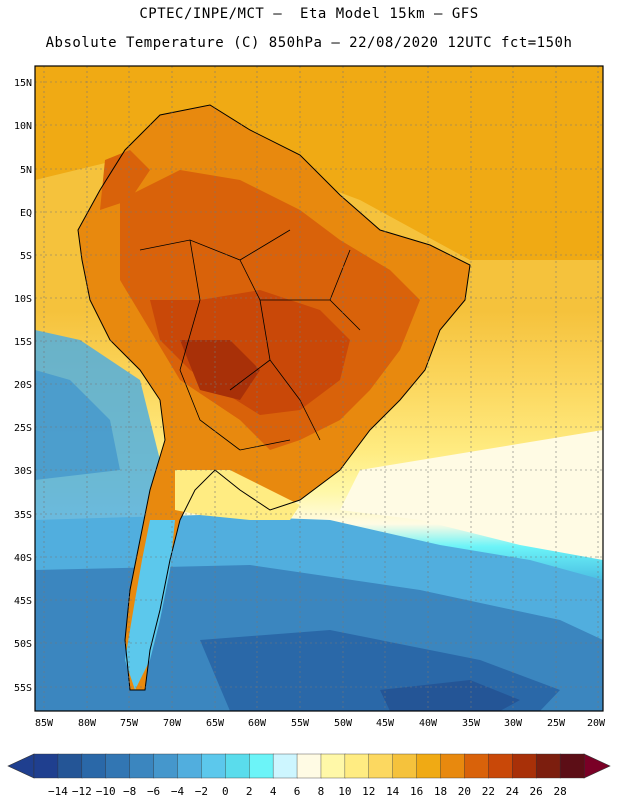  I want to click on lat-label: 20S, so click(23, 385).